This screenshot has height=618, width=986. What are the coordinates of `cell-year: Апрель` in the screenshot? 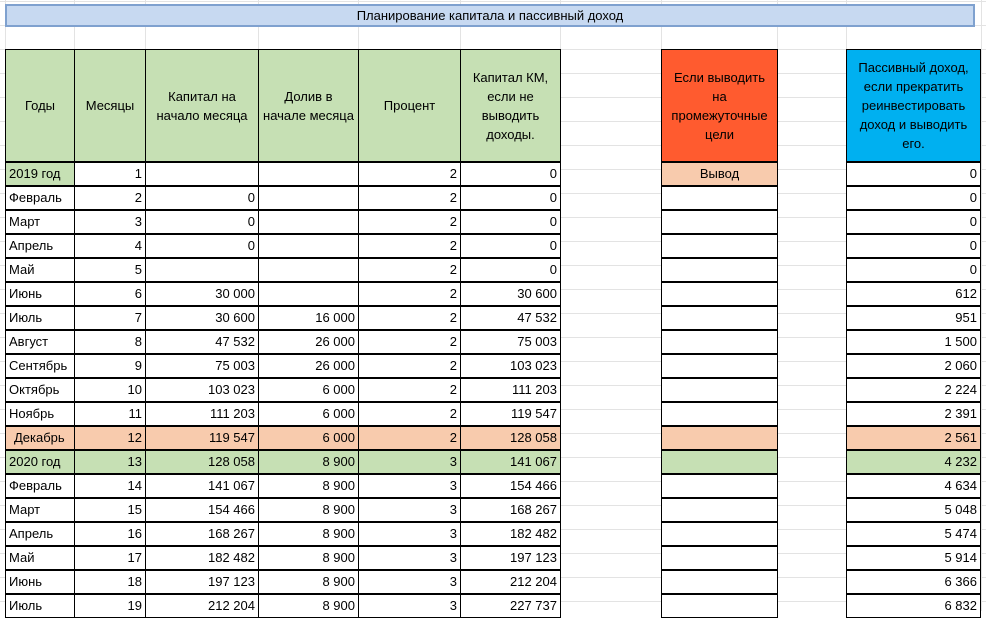 It's located at (40, 246).